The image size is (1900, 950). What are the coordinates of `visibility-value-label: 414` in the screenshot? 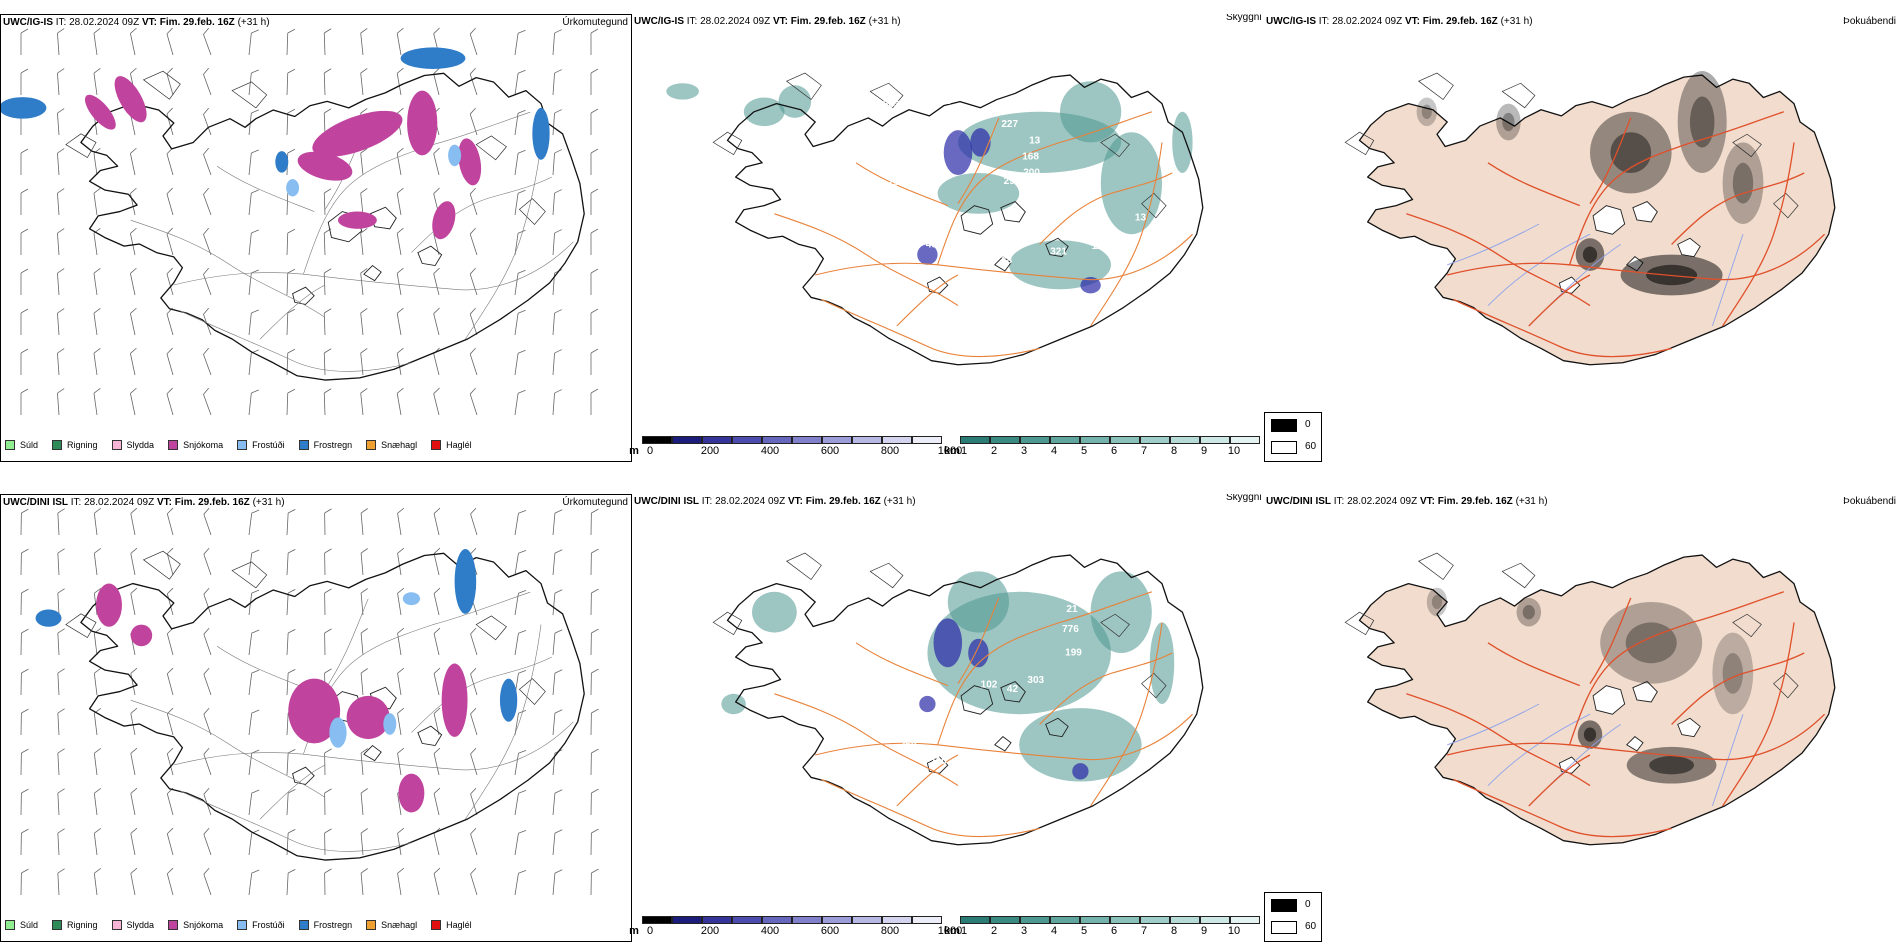 It's located at (898, 214).